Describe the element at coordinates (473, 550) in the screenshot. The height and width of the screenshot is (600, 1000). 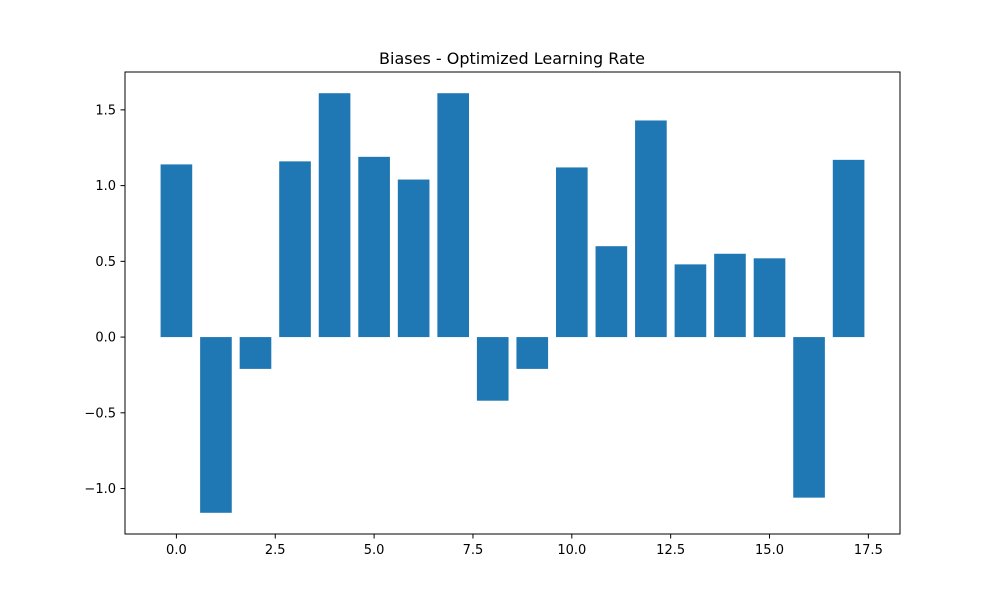
I see `x-tick-label: 7.5` at that location.